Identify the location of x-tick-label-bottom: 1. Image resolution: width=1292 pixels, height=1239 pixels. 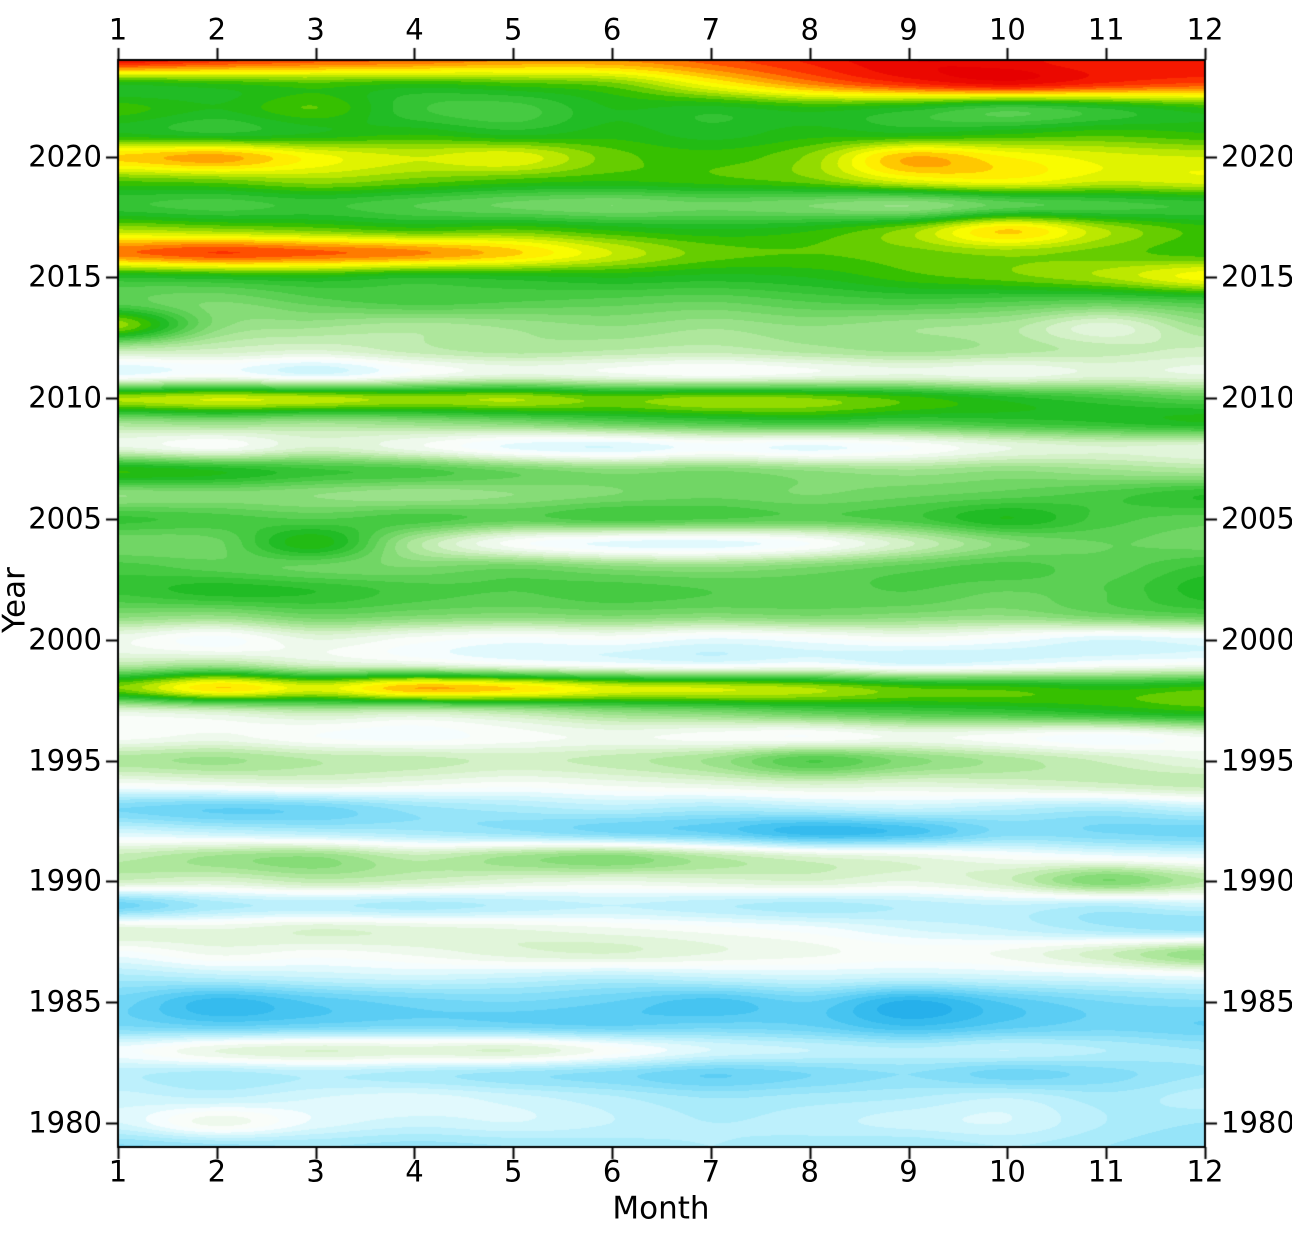
(118, 1171).